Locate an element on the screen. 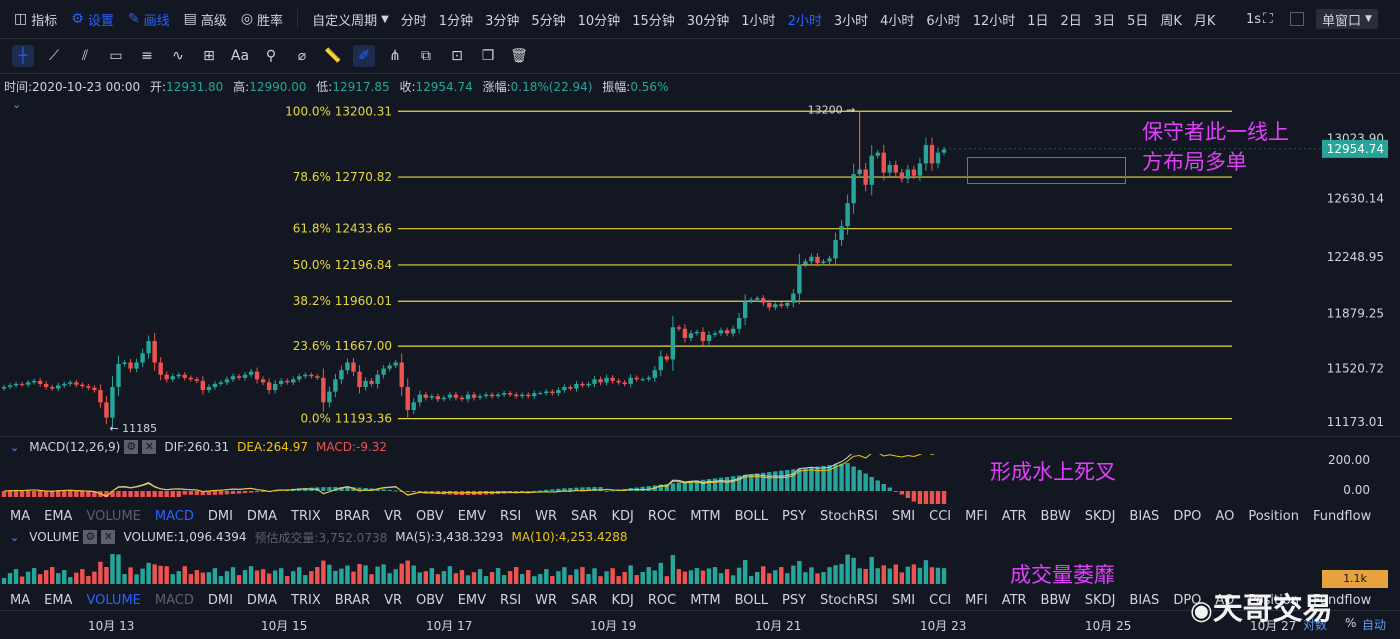 This screenshot has height=639, width=1400. fork-icon: ⋔ is located at coordinates (395, 56).